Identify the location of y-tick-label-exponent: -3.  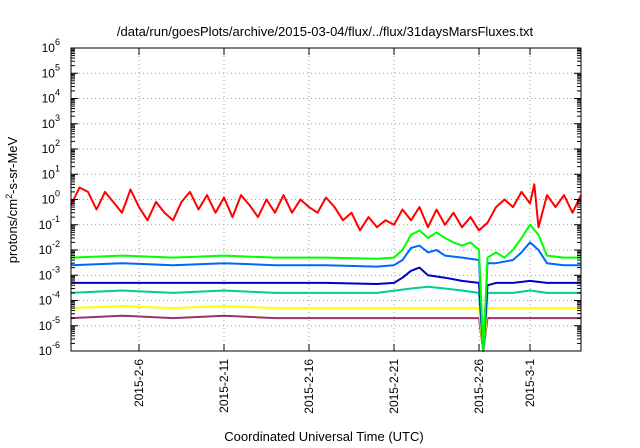
(56, 269).